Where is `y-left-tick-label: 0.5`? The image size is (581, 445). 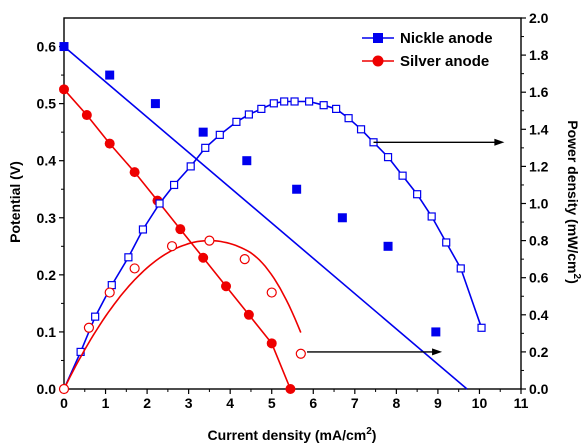
y-left-tick-label: 0.5 is located at coordinates (47, 104).